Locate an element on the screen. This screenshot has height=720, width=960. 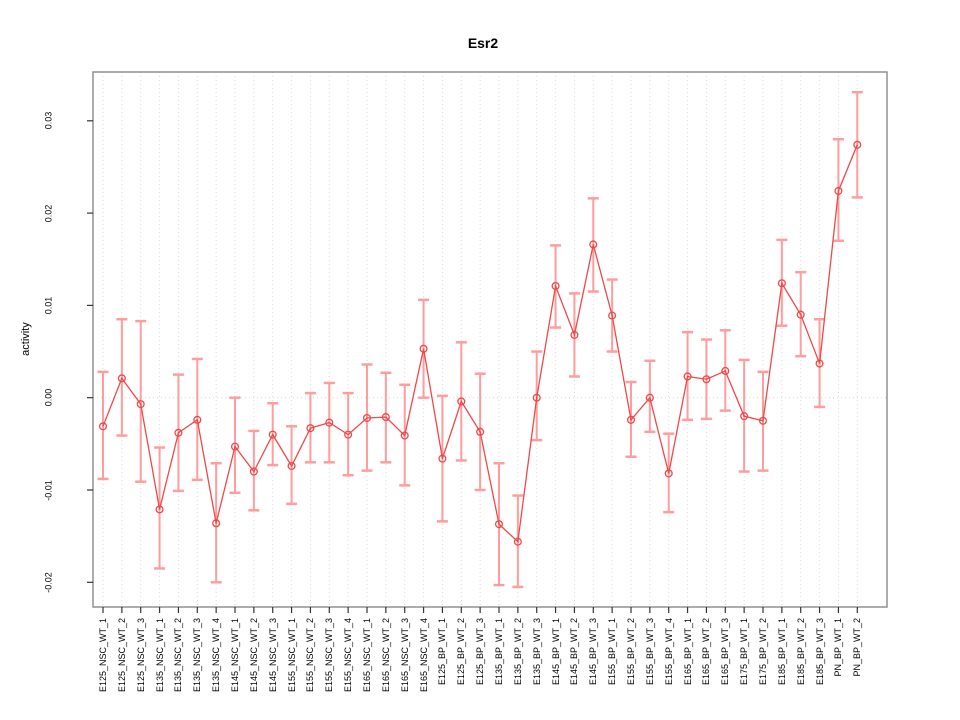
x-tick-label: E185_BP_WT_1 is located at coordinates (781, 652).